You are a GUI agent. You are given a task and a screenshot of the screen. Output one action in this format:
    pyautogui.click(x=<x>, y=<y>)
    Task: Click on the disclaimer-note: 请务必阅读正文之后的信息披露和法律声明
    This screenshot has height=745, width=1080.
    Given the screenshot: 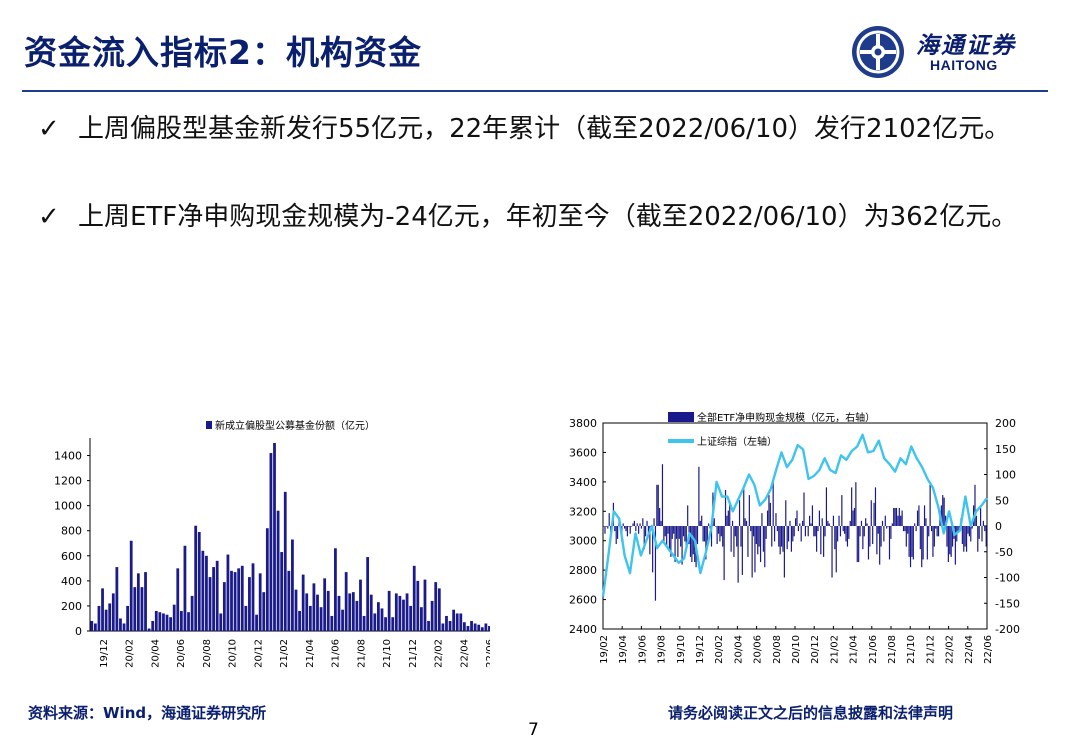 What is the action you would take?
    pyautogui.click(x=811, y=713)
    